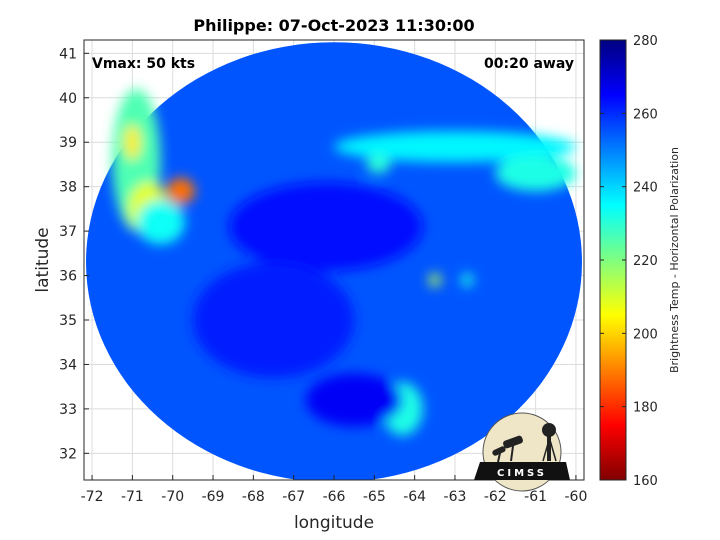  What do you see at coordinates (645, 334) in the screenshot?
I see `colorbar-tick-label: 200` at bounding box center [645, 334].